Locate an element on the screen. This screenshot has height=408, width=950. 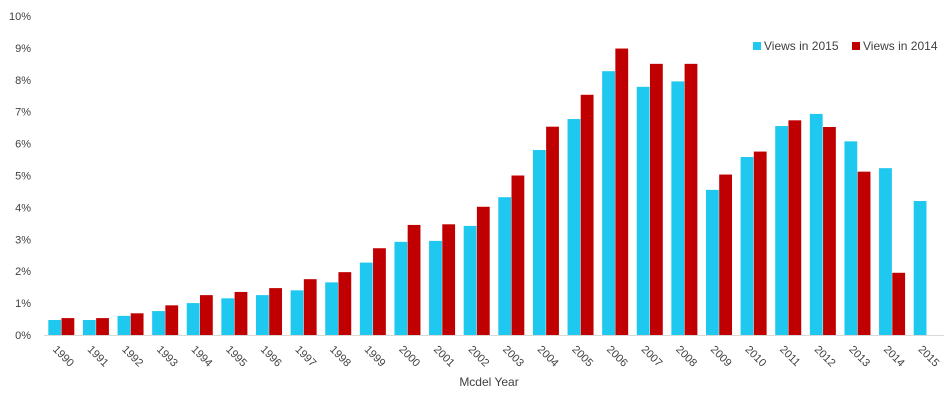
x-tick-label: 1994 is located at coordinates (202, 357).